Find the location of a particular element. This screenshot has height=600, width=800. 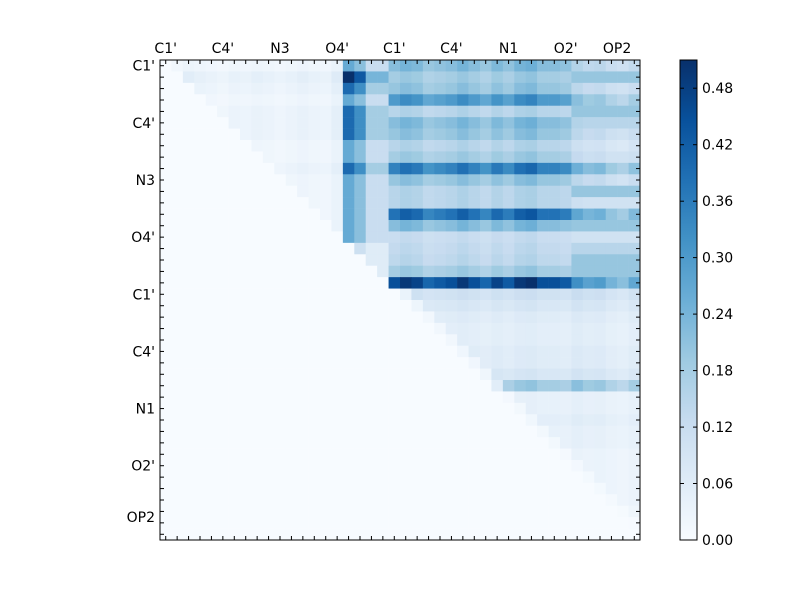

top-tick-label: N1 is located at coordinates (508, 49).